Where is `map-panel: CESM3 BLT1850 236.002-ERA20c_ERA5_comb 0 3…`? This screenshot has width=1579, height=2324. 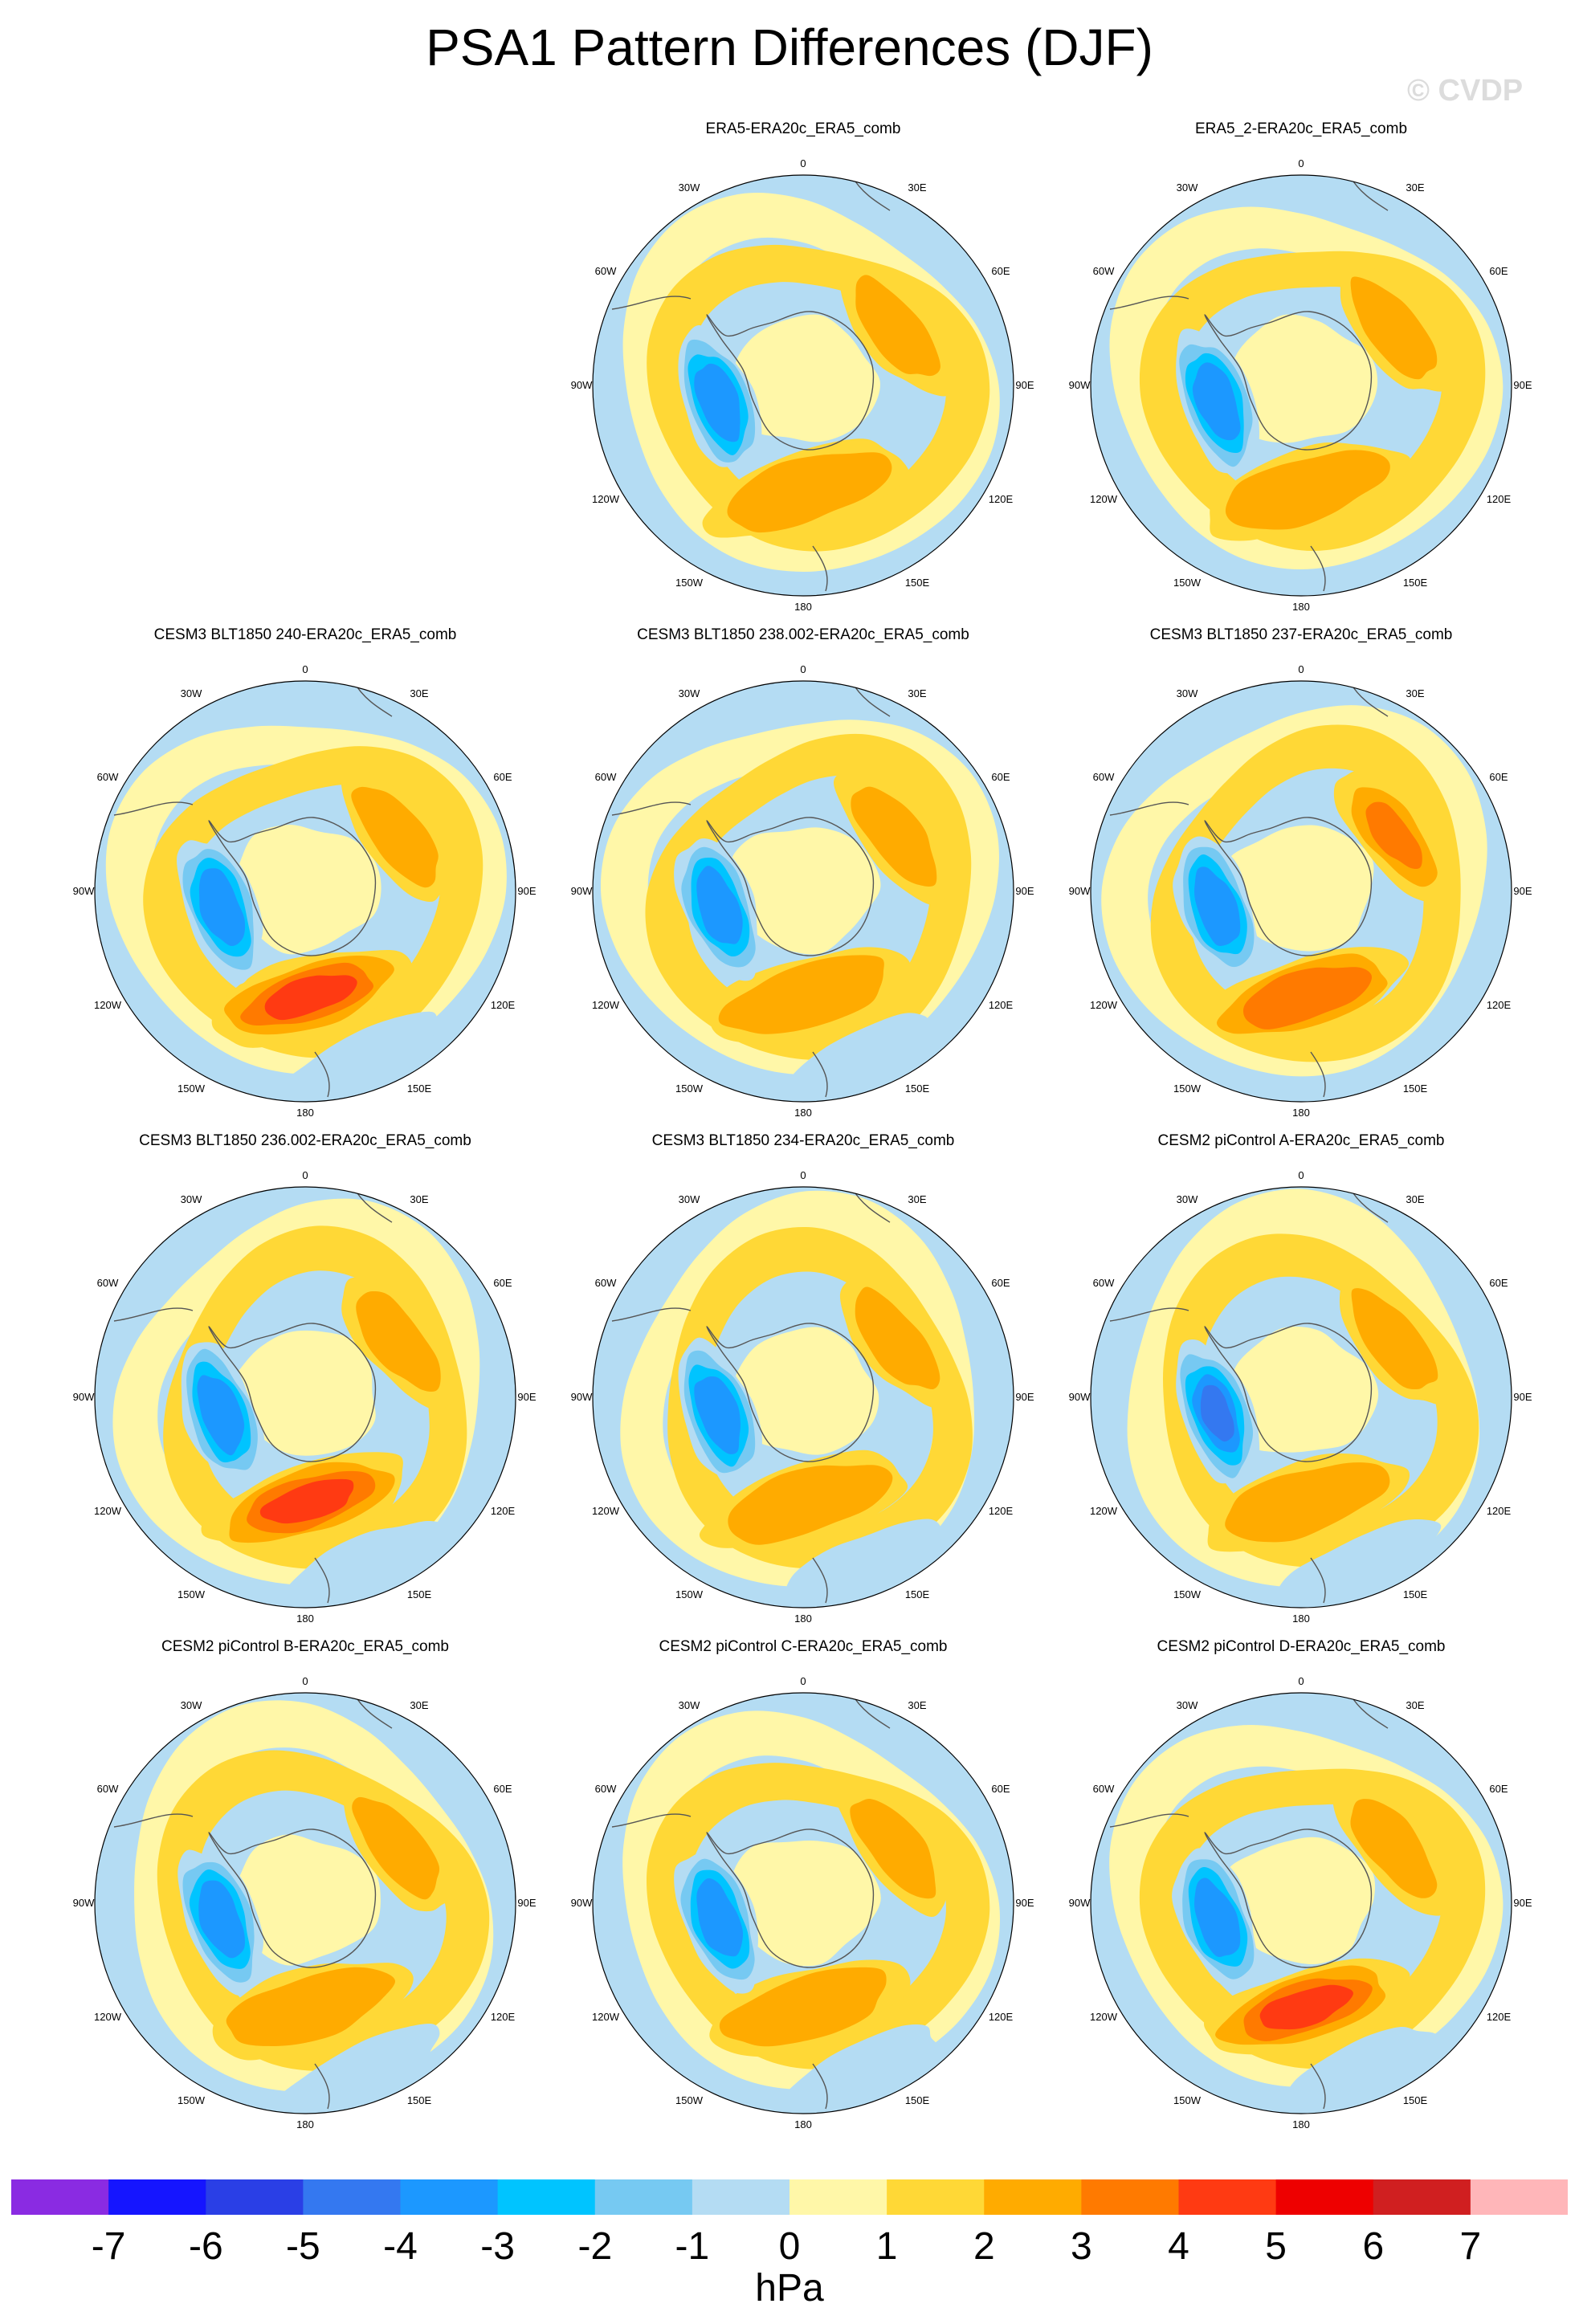
map-panel: CESM3 BLT1850 236.002-ERA20c_ERA5_comb 0 3… is located at coordinates (305, 1397).